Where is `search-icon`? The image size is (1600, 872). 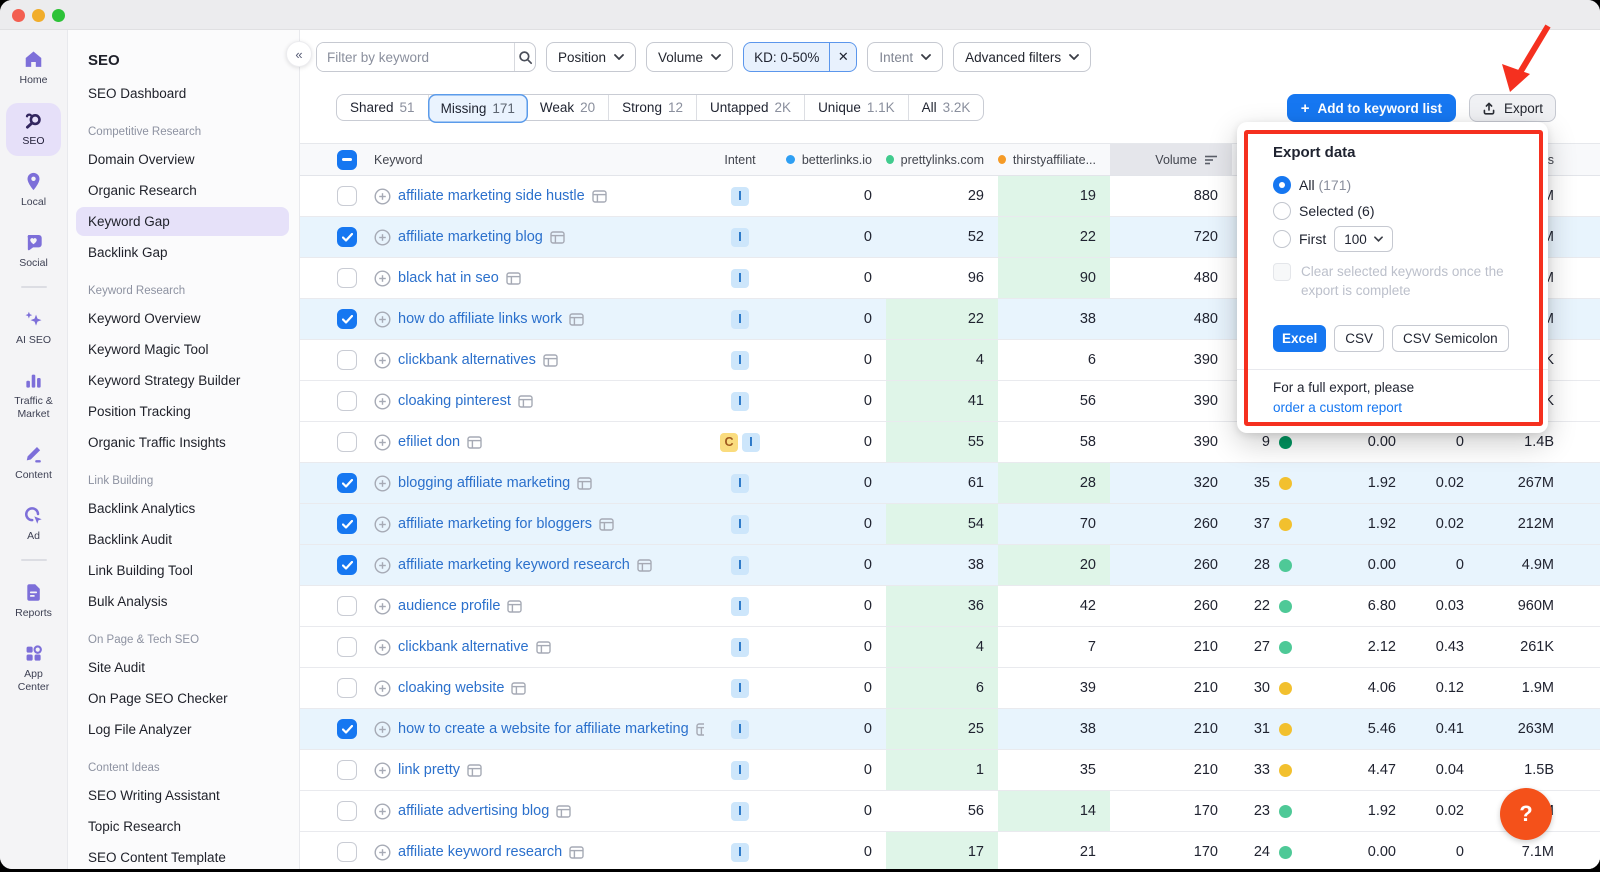 search-icon is located at coordinates (524, 57).